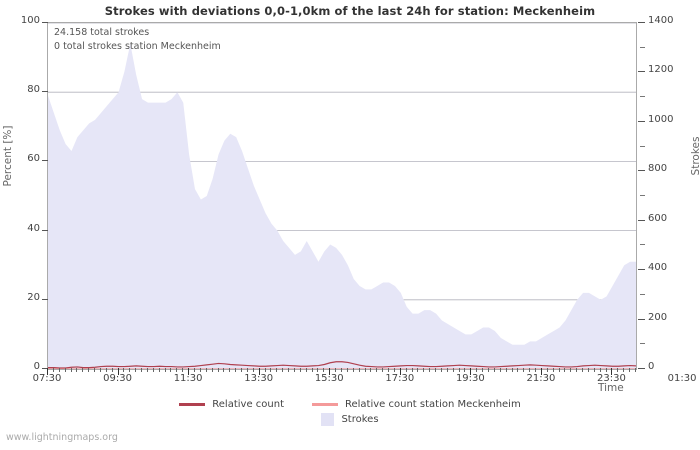  Describe the element at coordinates (47, 378) in the screenshot. I see `x-axis-tick-label: 07:30` at that location.